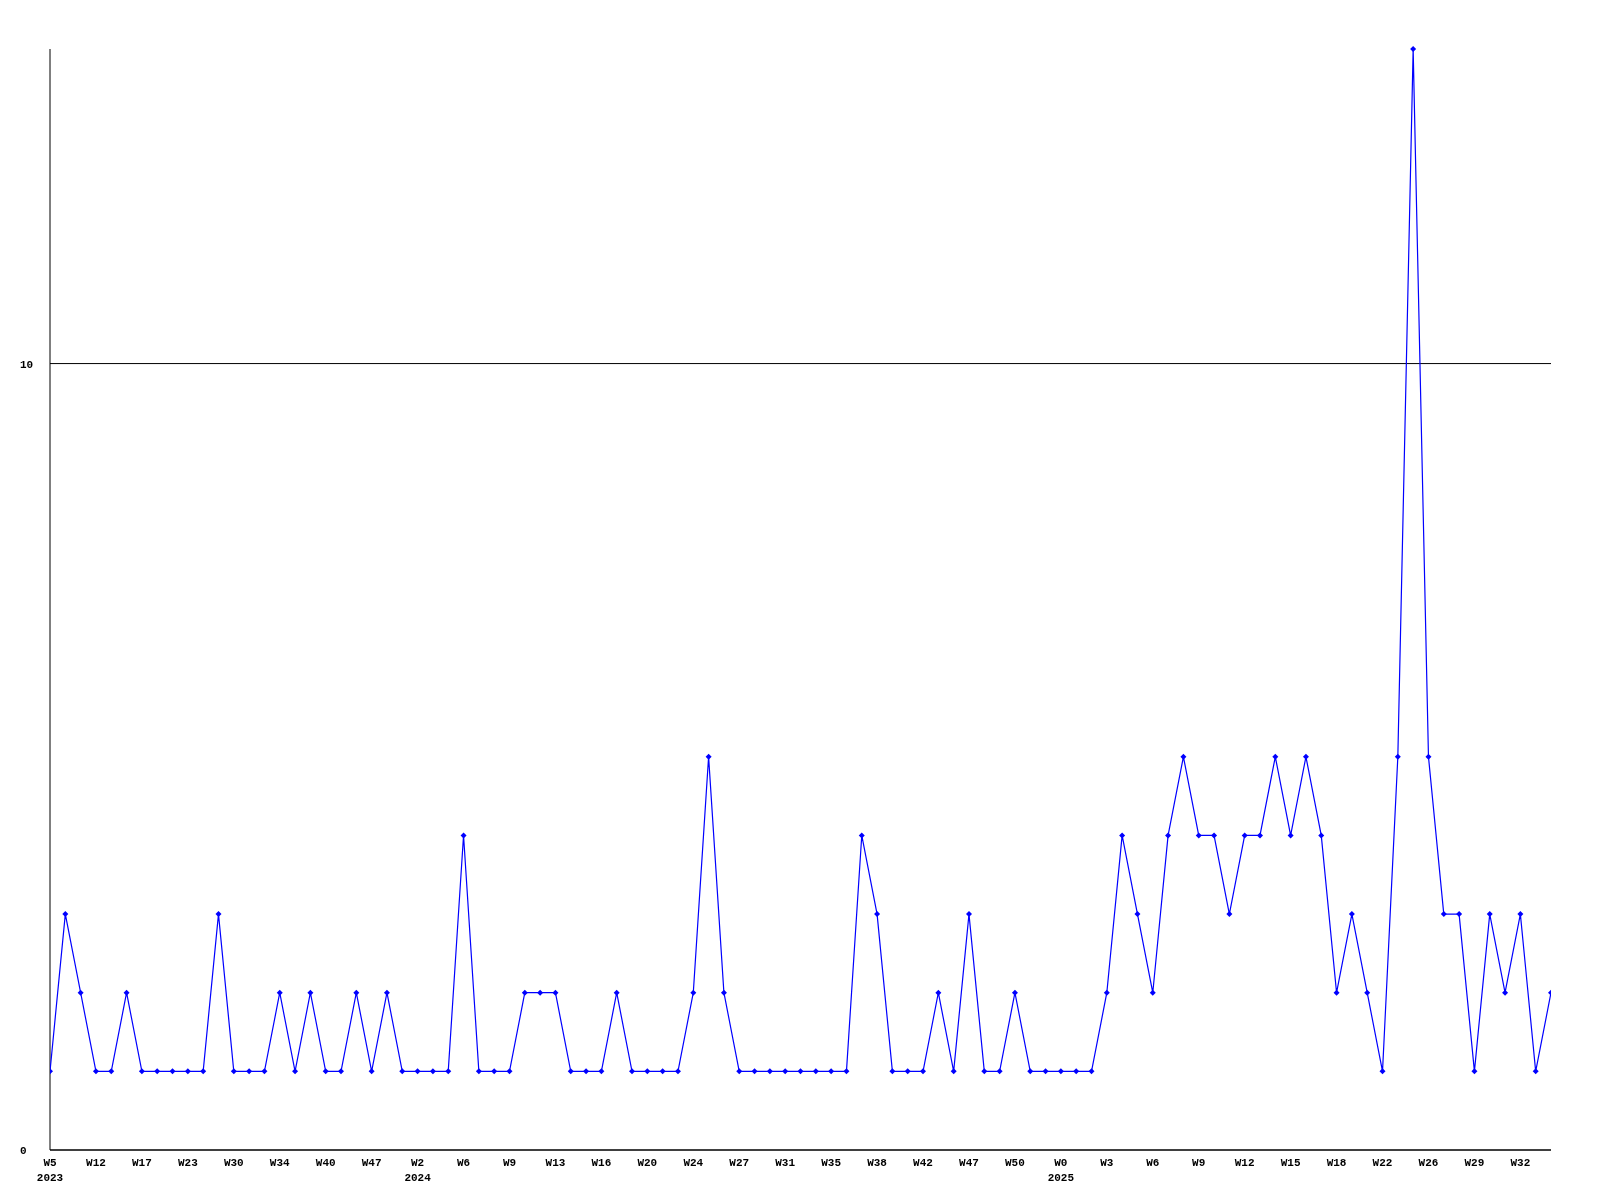 The width and height of the screenshot is (1600, 1200). I want to click on x-tick-label: W17, so click(141, 1163).